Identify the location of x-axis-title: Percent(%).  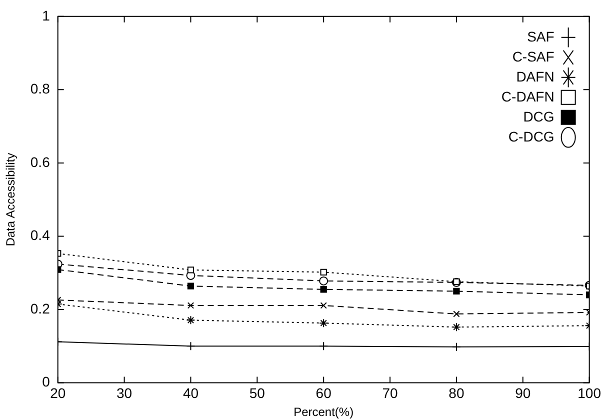
(324, 412).